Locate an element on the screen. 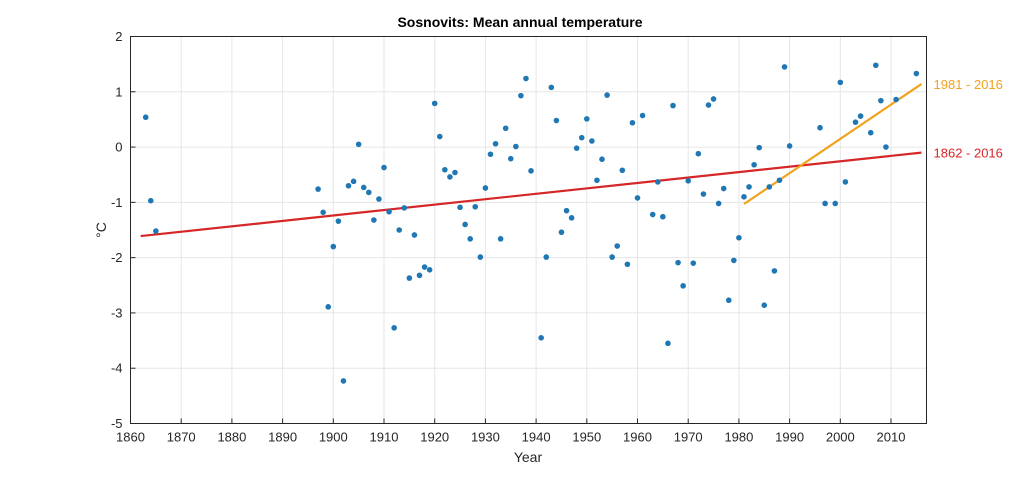 This screenshot has width=1024, height=477. x-tick-label: 1900 is located at coordinates (333, 437).